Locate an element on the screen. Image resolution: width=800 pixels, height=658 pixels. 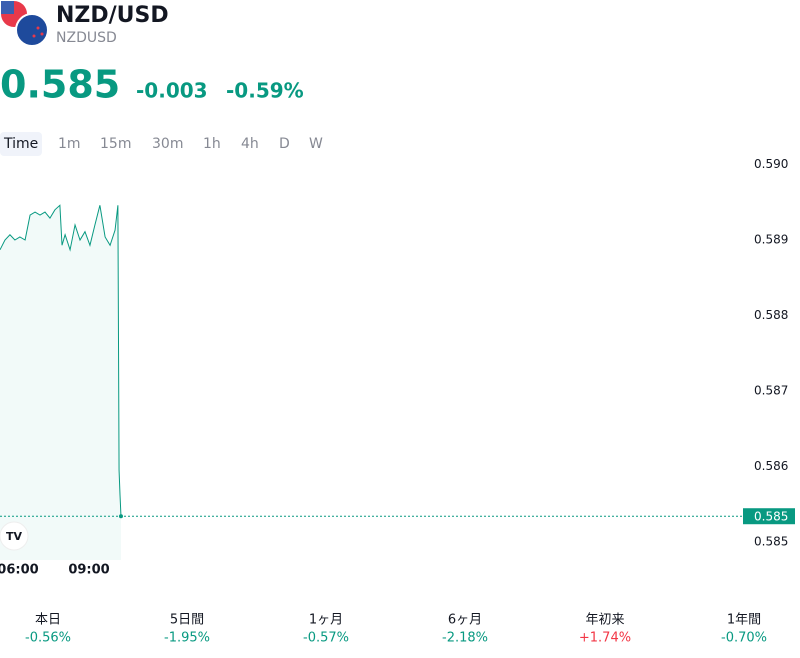
perf-value: -0.70% is located at coordinates (744, 638).